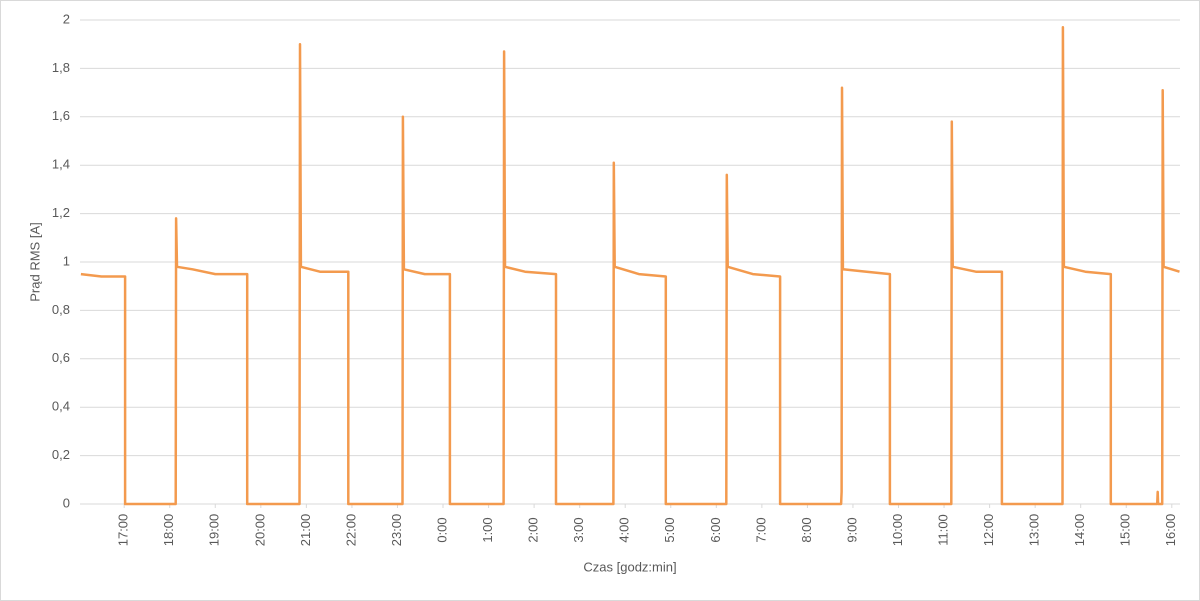  I want to click on x-tick-label: 15:00, so click(1125, 530).